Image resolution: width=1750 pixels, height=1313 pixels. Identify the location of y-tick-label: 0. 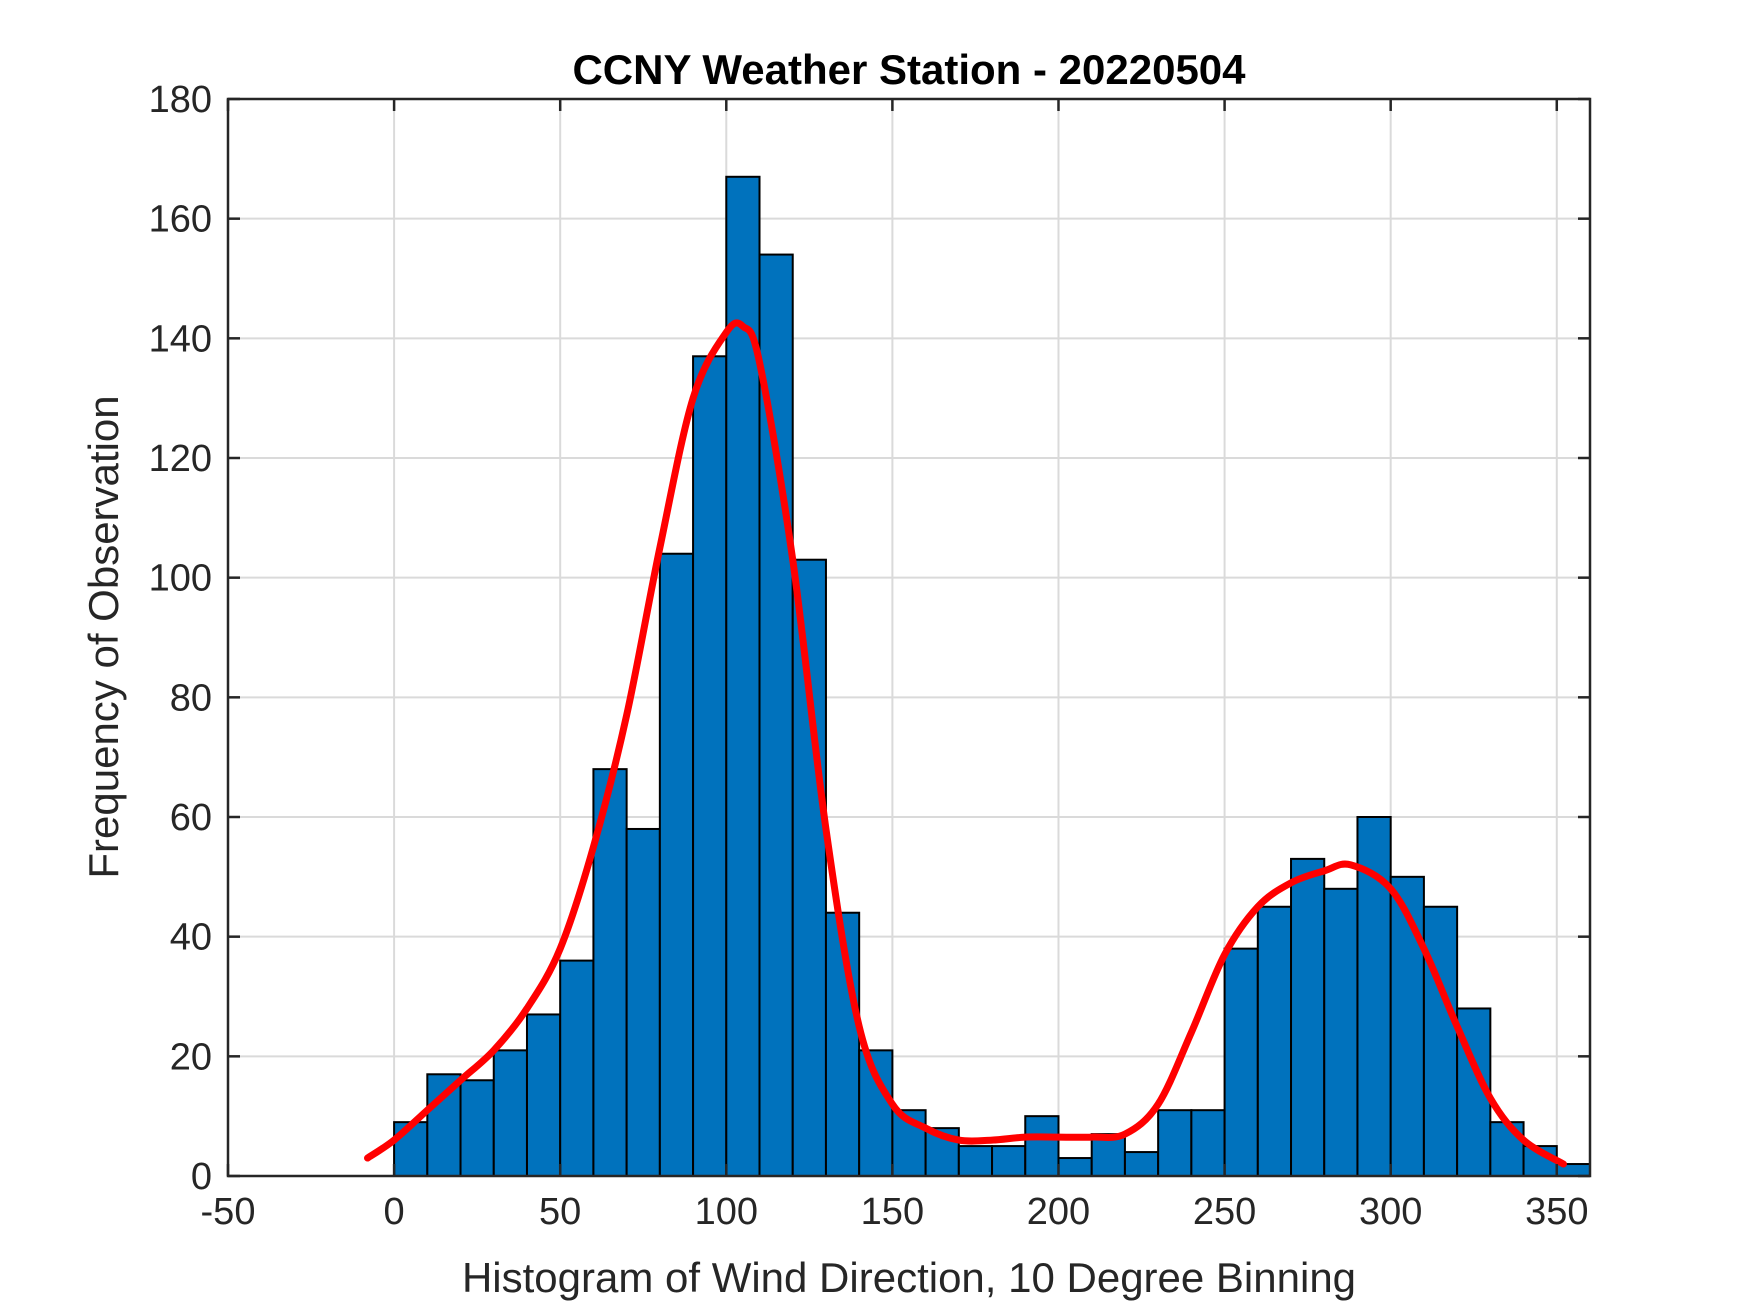
(201, 1177).